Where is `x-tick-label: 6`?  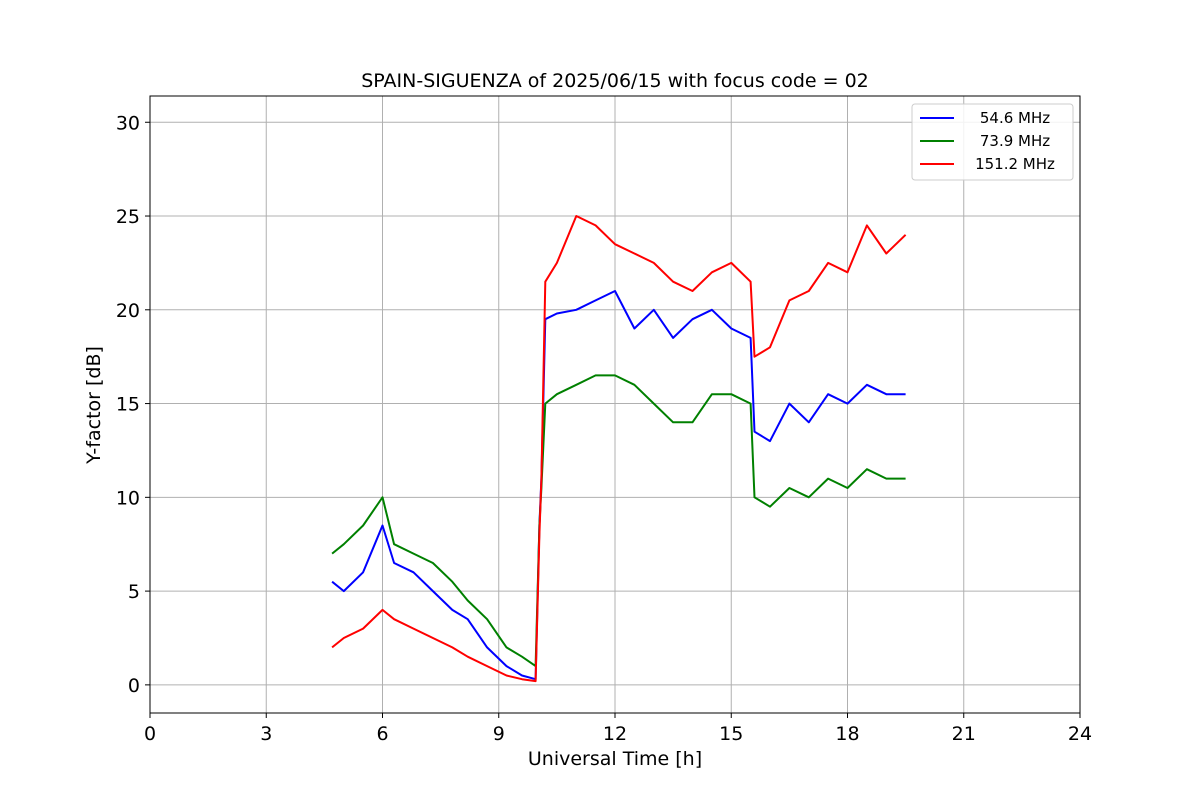 x-tick-label: 6 is located at coordinates (382, 734).